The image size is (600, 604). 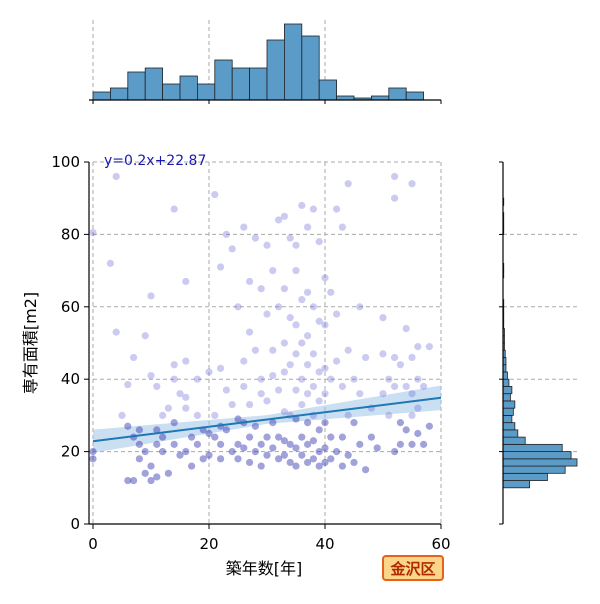 I want to click on x-axis-label: 築年数[年], so click(x=264, y=568).